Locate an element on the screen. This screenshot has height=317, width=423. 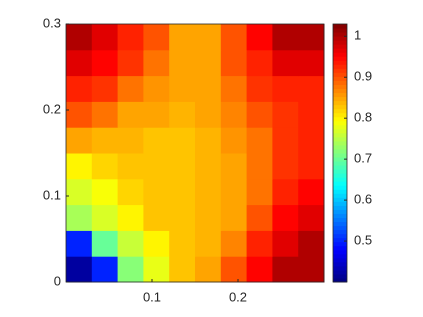
y-tick-label: 0 is located at coordinates (57, 280).